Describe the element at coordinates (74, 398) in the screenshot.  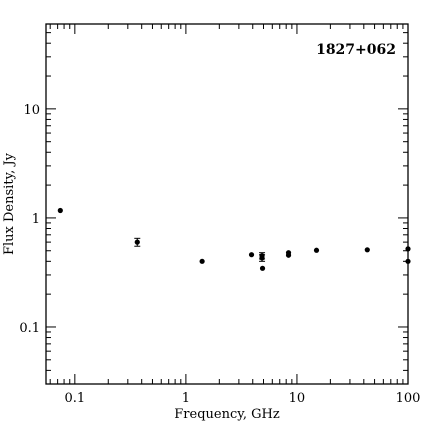
I see `x-tick-label: 0.1` at that location.